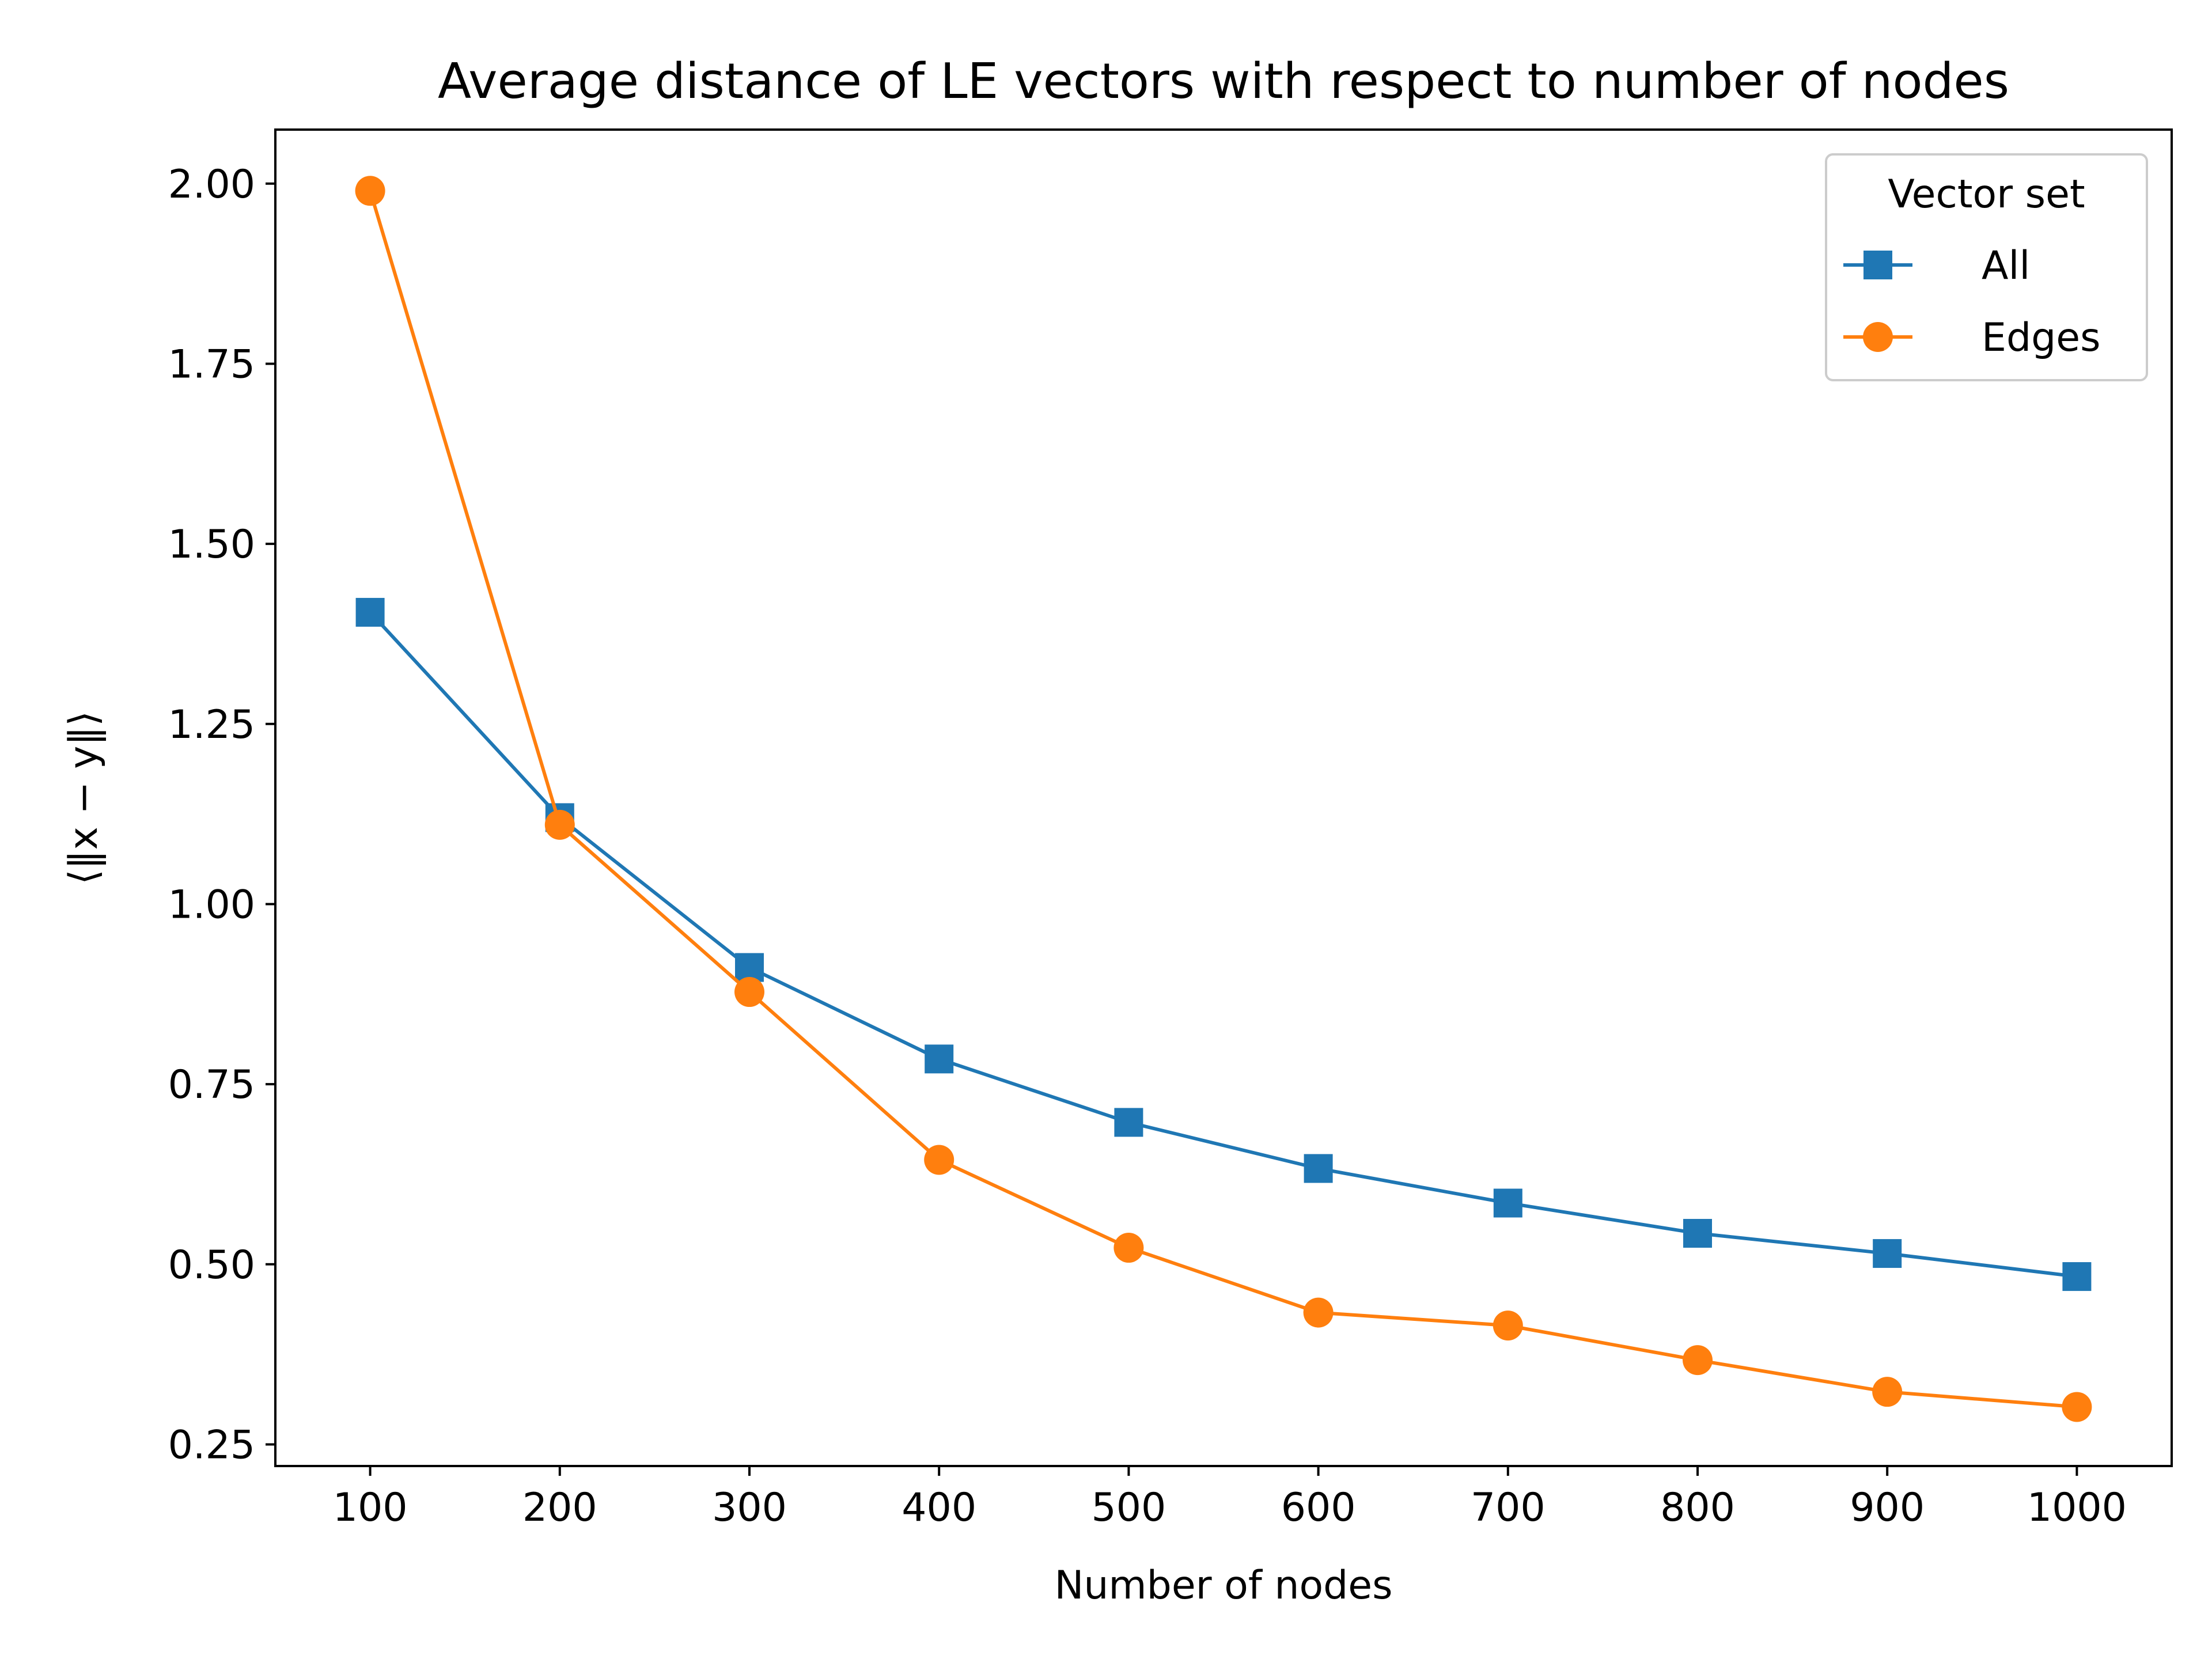 The height and width of the screenshot is (1659, 2212). I want to click on legend-label: All, so click(2006, 266).